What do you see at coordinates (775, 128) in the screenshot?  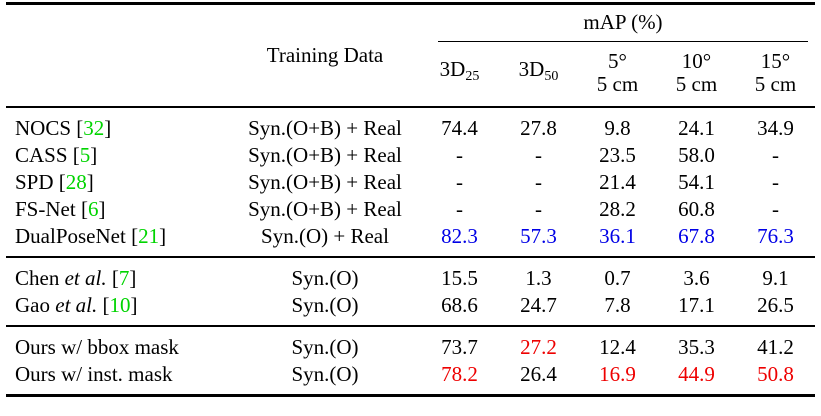 I see `map-value: 34.9` at bounding box center [775, 128].